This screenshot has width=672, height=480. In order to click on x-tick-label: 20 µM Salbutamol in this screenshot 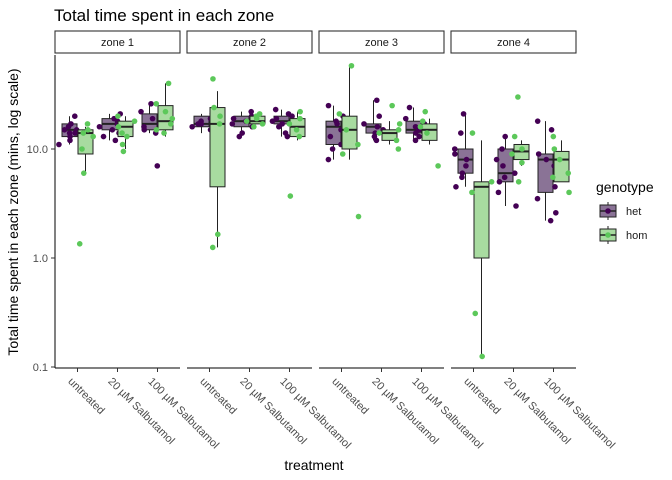, I will do `click(140, 411)`.